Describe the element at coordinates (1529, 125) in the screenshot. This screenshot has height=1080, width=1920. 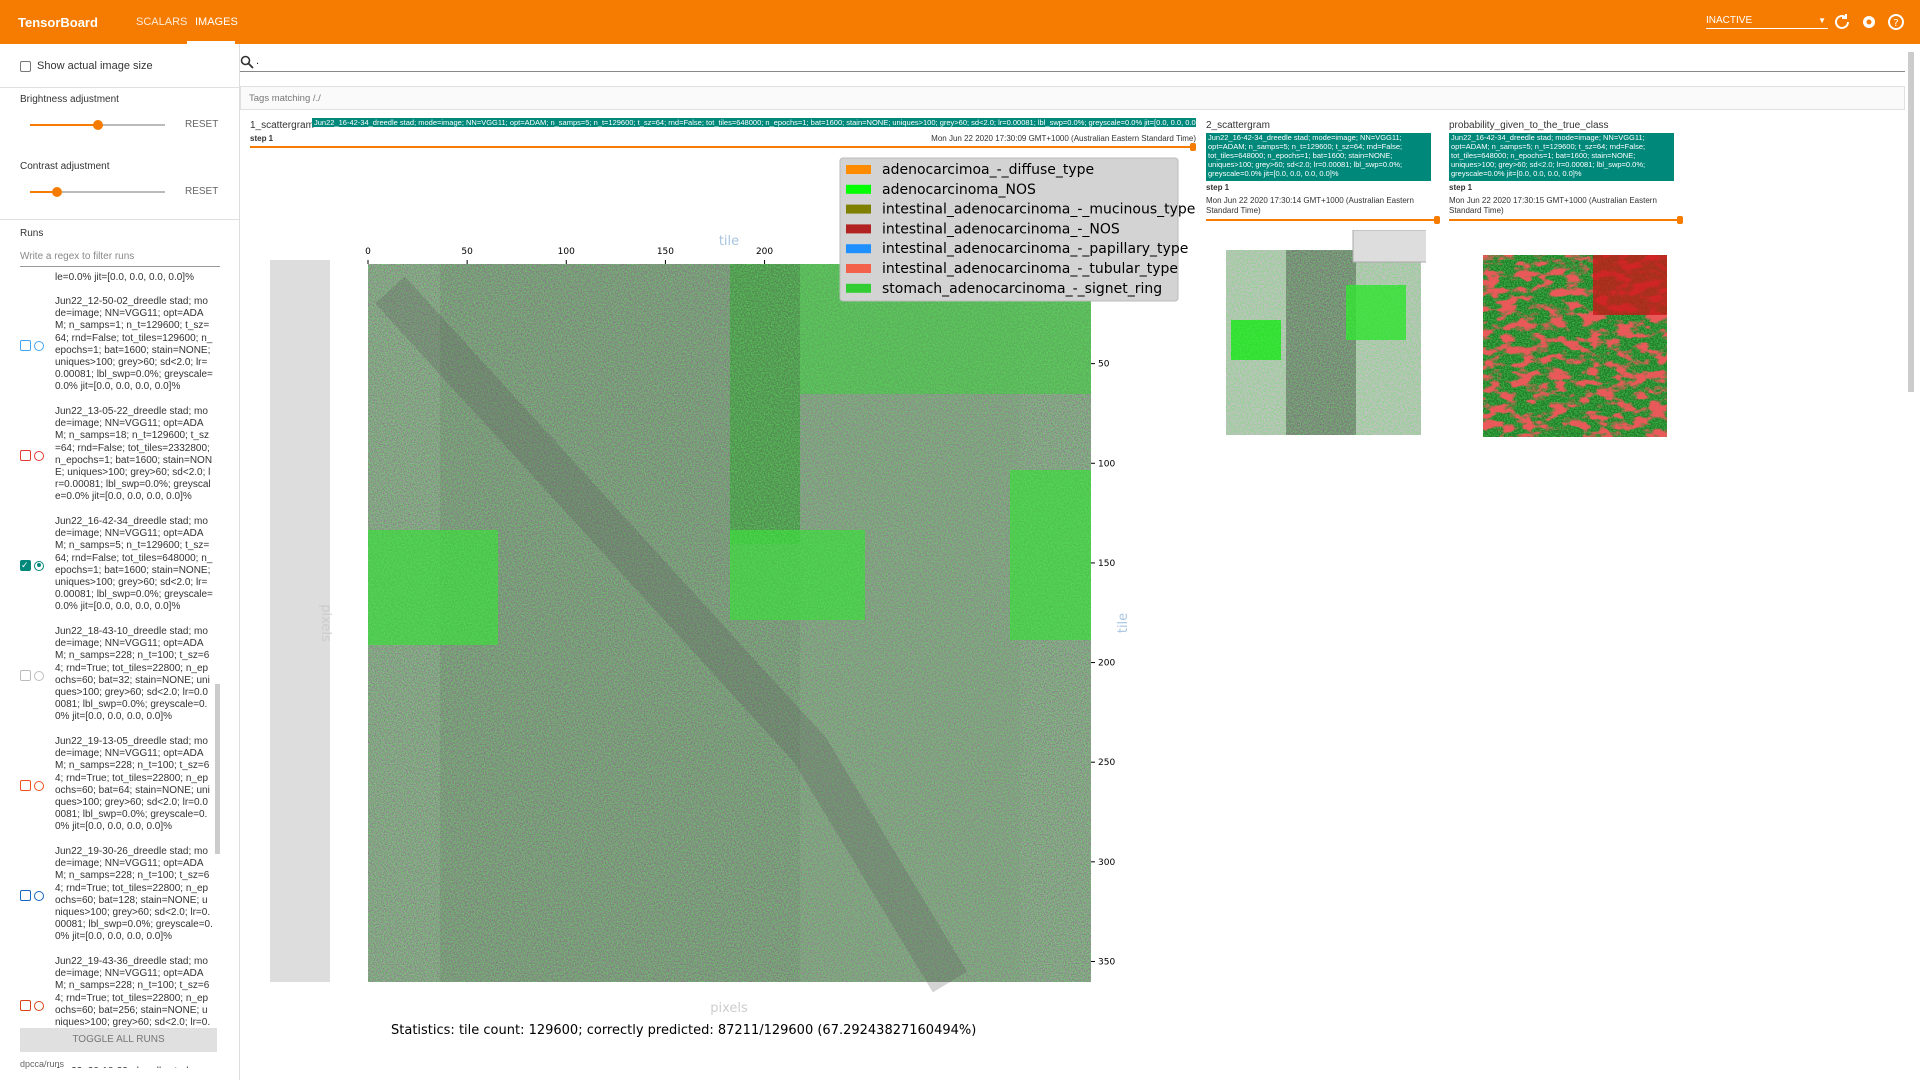
I see `card-title: probability_given_to_the_true_class` at that location.